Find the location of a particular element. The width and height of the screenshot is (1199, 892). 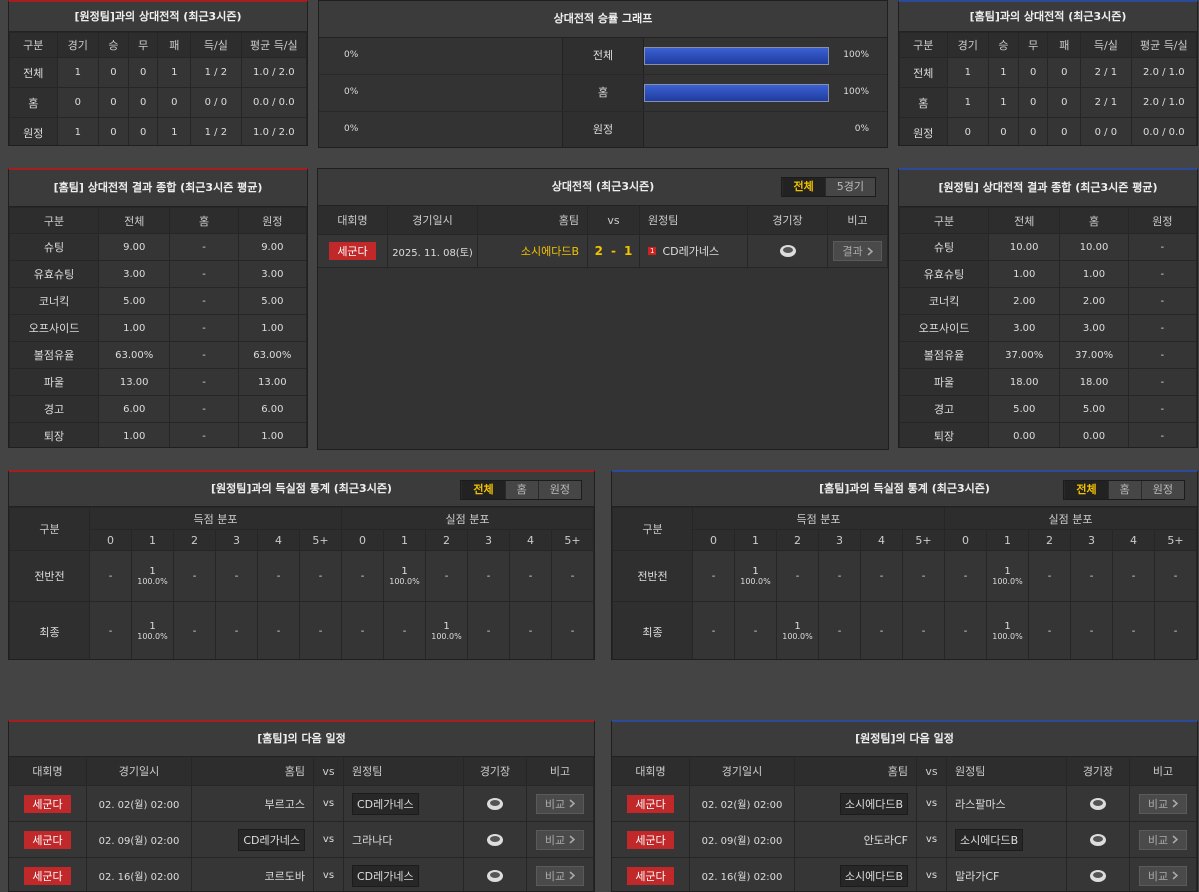

column-header: 구분 is located at coordinates (944, 220).